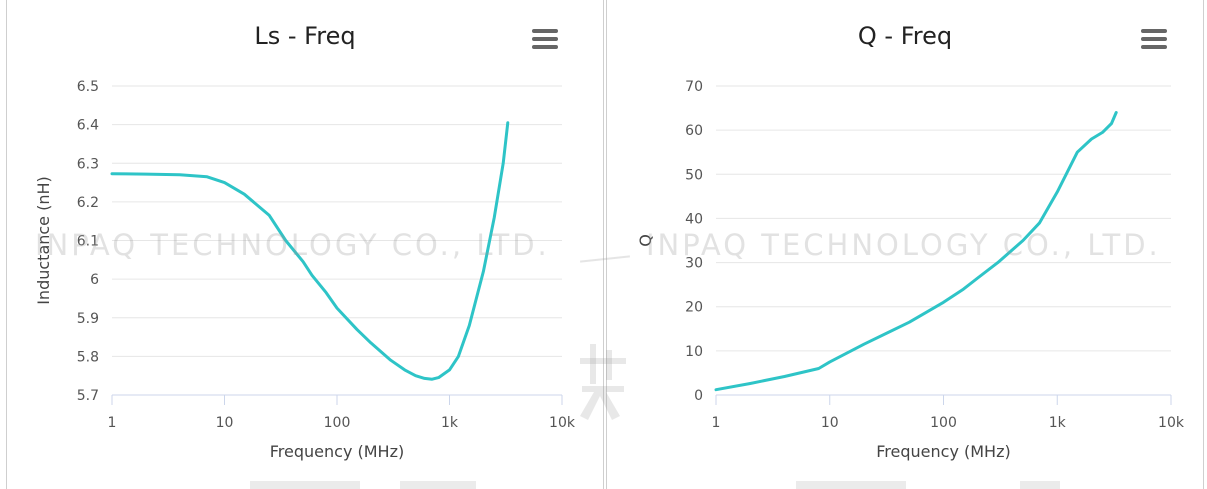 Image resolution: width=1207 pixels, height=489 pixels. What do you see at coordinates (94, 280) in the screenshot?
I see `y-tick-label: 6` at bounding box center [94, 280].